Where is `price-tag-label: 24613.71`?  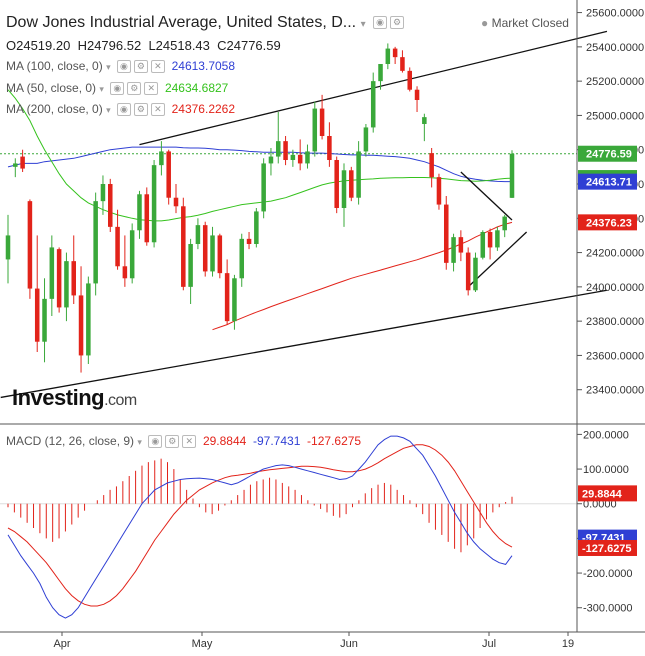 price-tag-label: 24613.71 is located at coordinates (609, 183).